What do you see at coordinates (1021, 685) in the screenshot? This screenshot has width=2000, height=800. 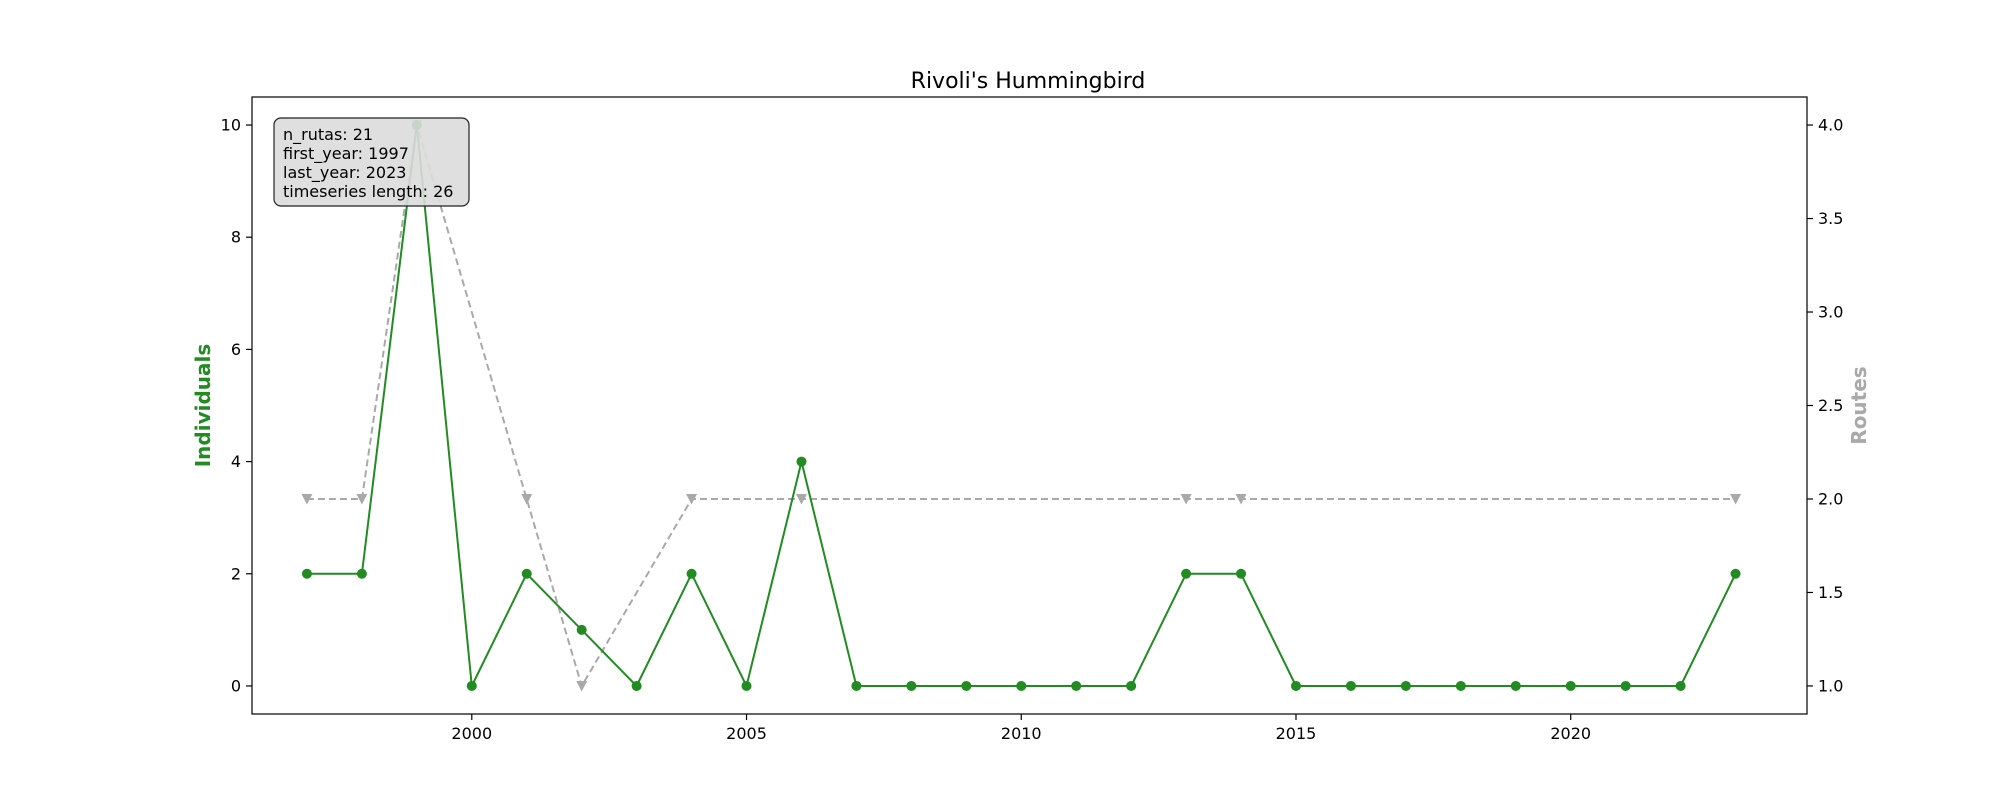 I see `point-individuals-2010` at bounding box center [1021, 685].